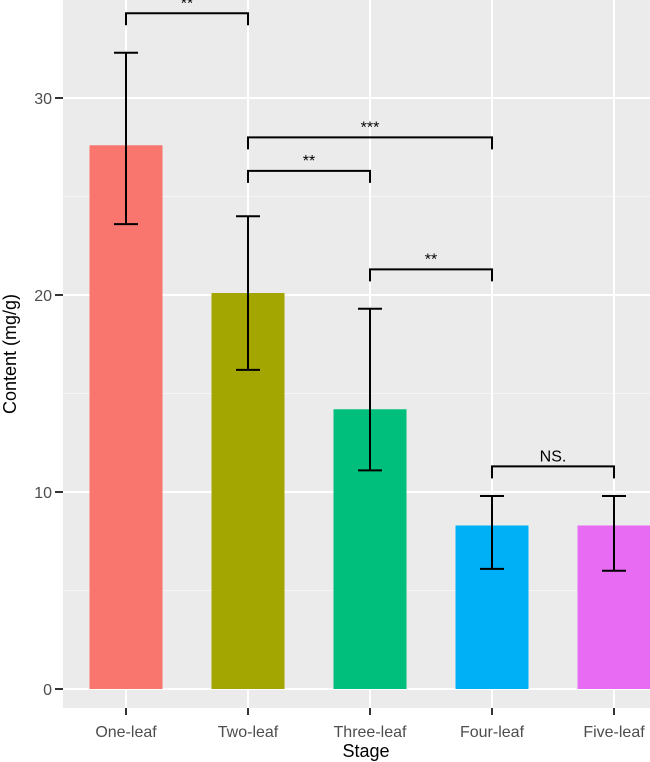 Image resolution: width=650 pixels, height=762 pixels. What do you see at coordinates (492, 732) in the screenshot?
I see `x-tick-label: Four-leaf` at bounding box center [492, 732].